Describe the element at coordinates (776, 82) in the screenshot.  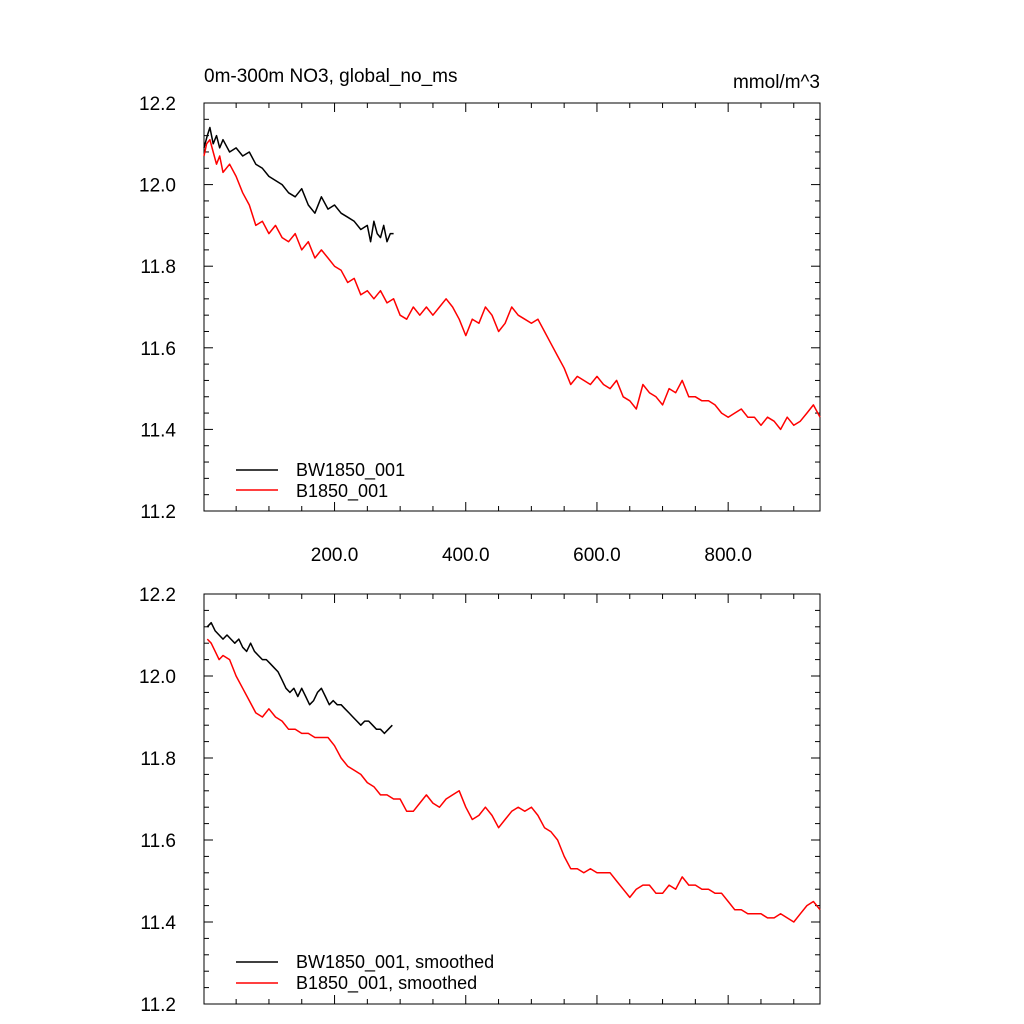
I see `units-label: mmol/m^3` at that location.